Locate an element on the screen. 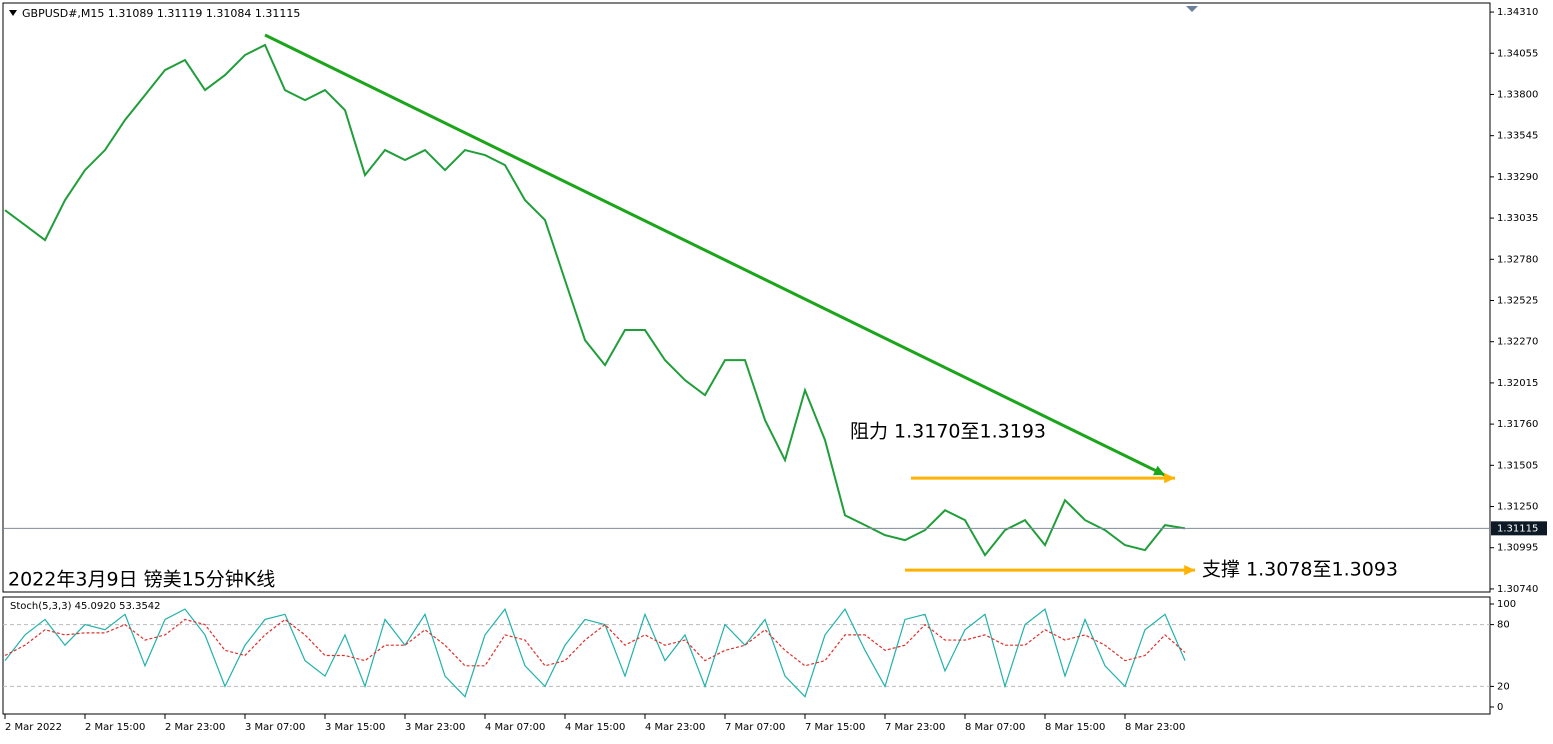 The image size is (1553, 744). current-price-box is located at coordinates (1519, 528).